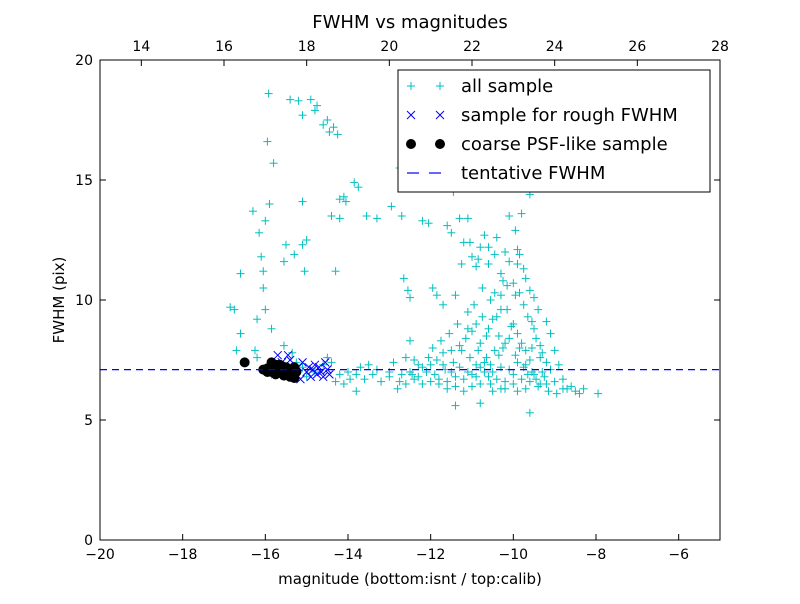 The image size is (800, 604). I want to click on legend-frame, so click(554, 131).